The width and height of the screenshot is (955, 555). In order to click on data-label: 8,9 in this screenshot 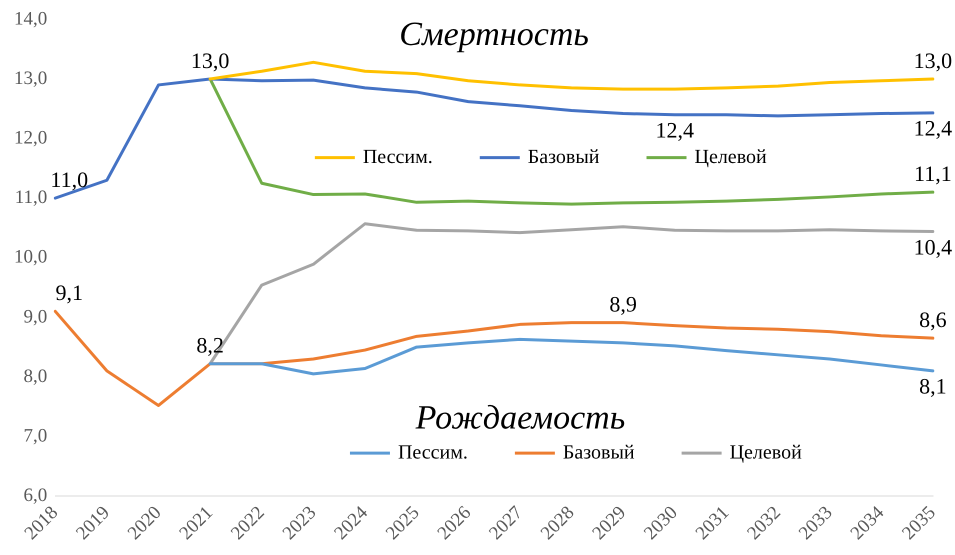, I will do `click(623, 303)`.